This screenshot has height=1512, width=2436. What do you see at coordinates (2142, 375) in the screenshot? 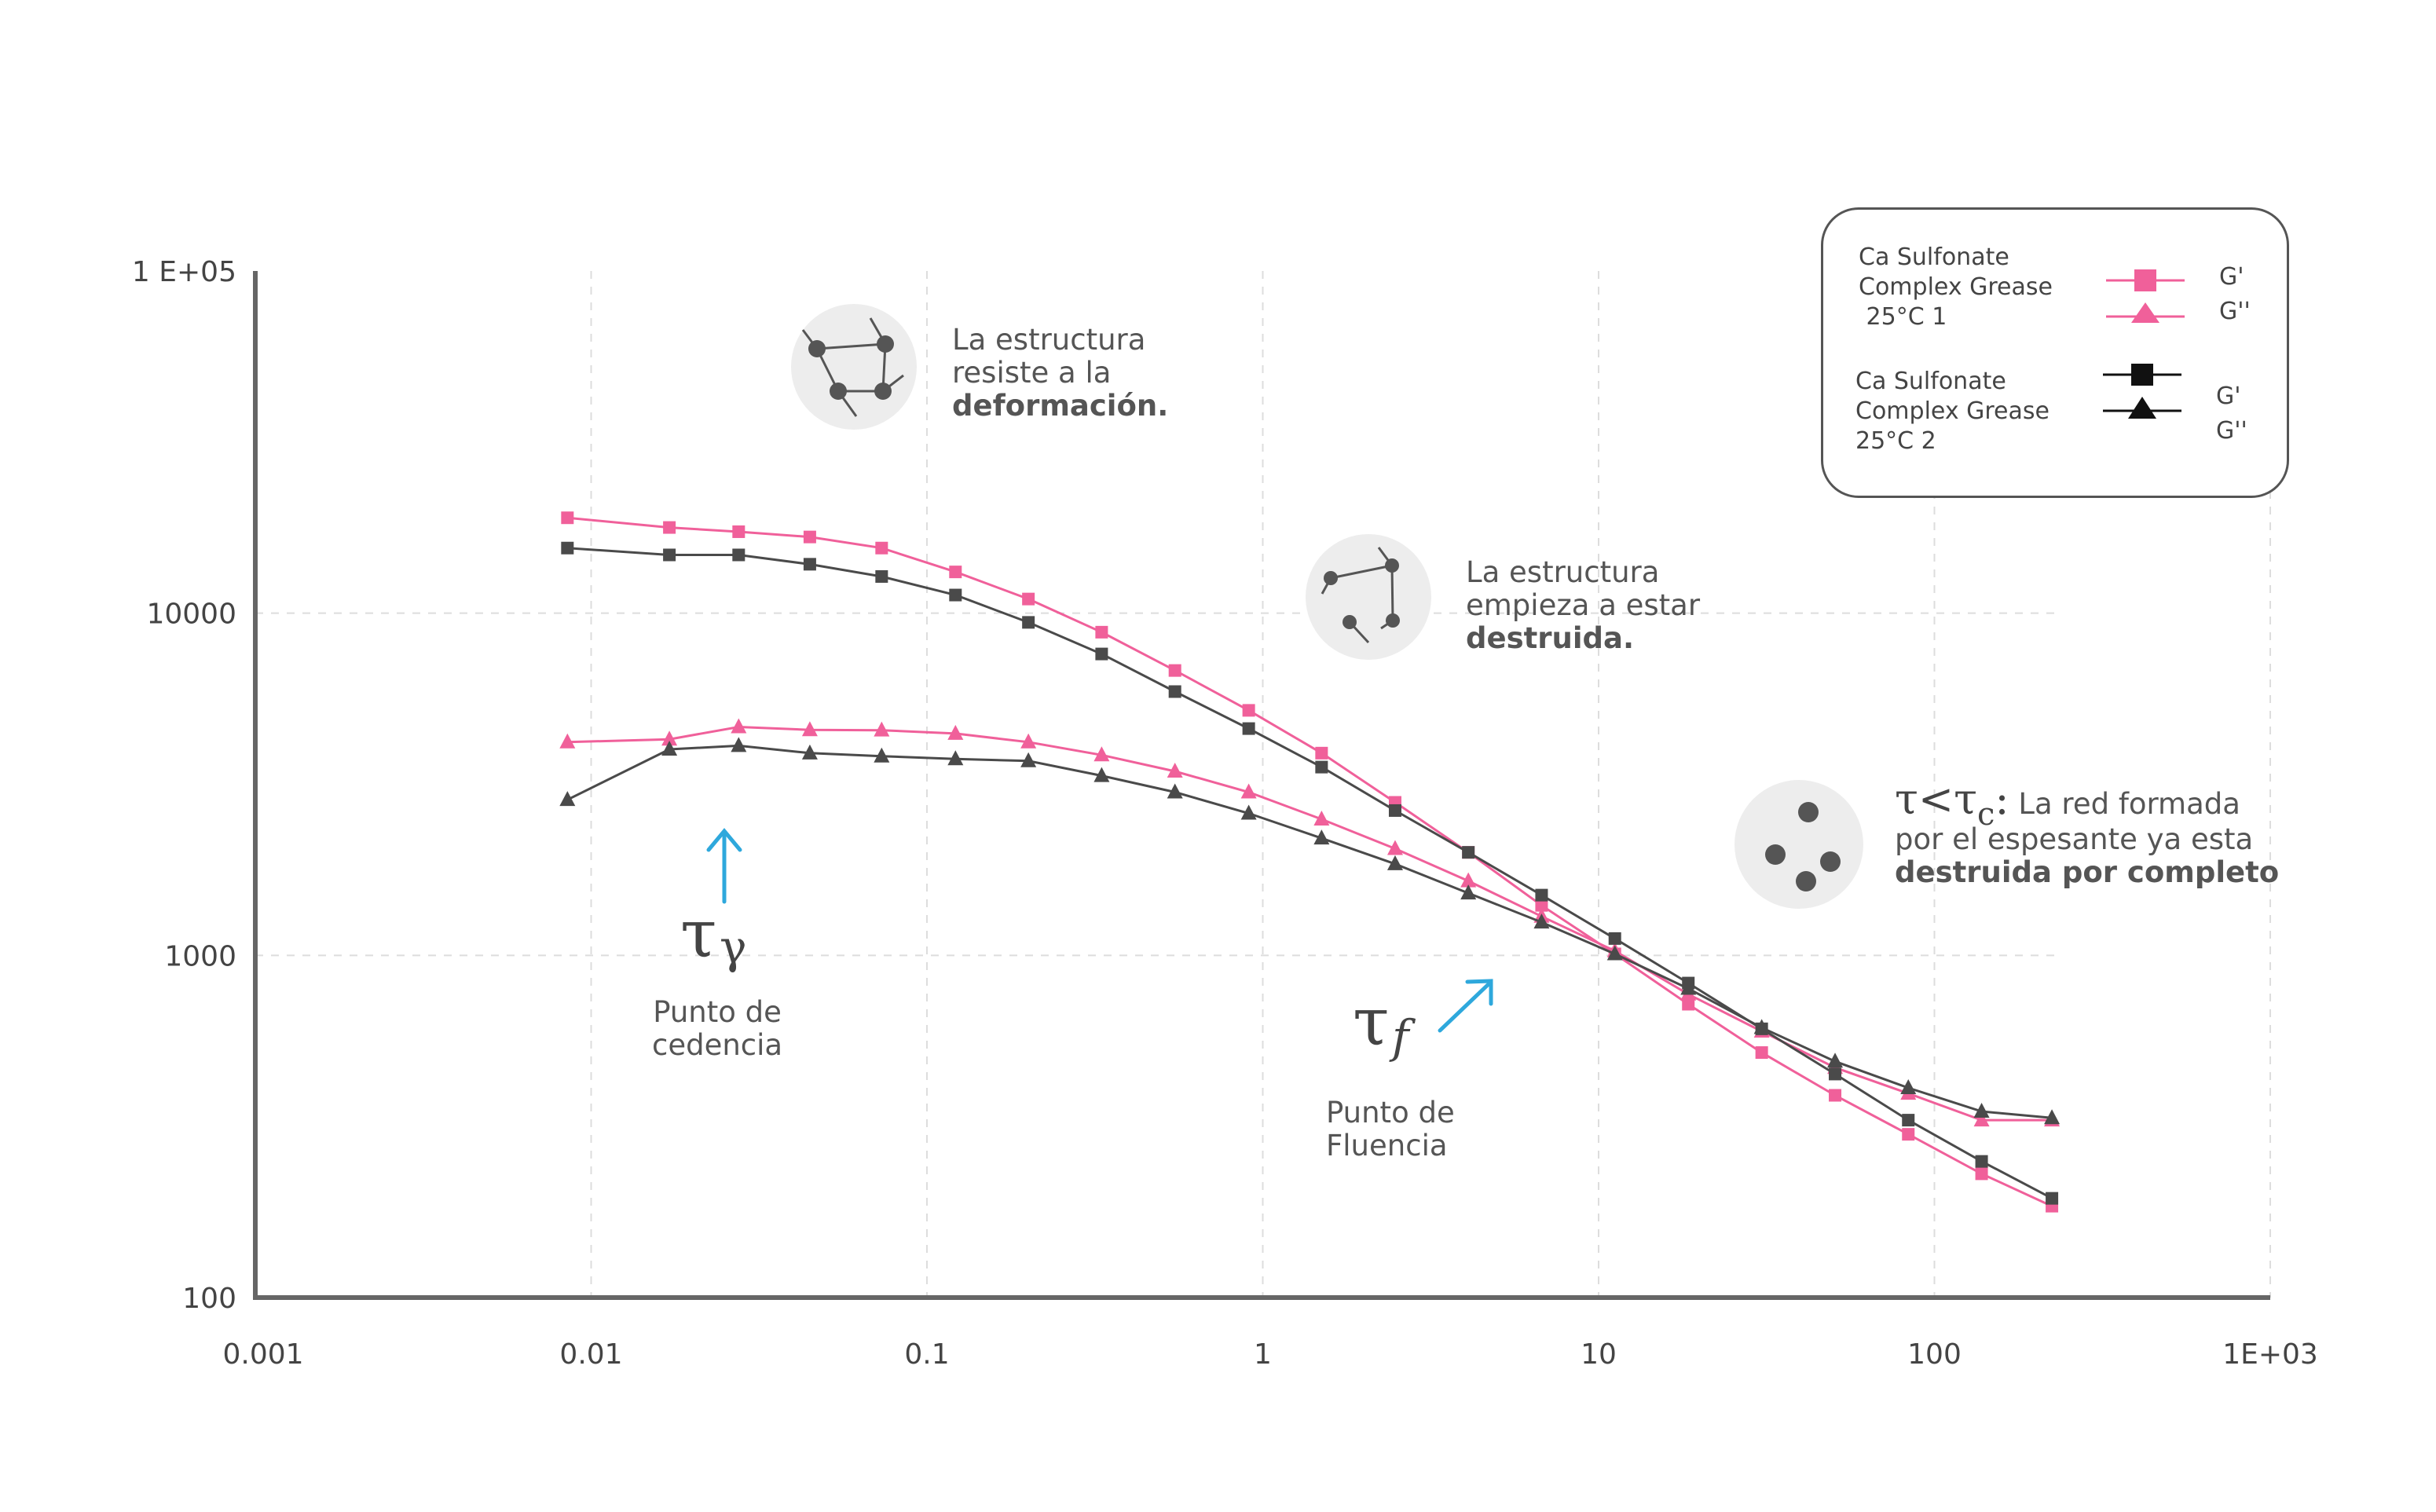
I see `legend-black-square-marker` at bounding box center [2142, 375].